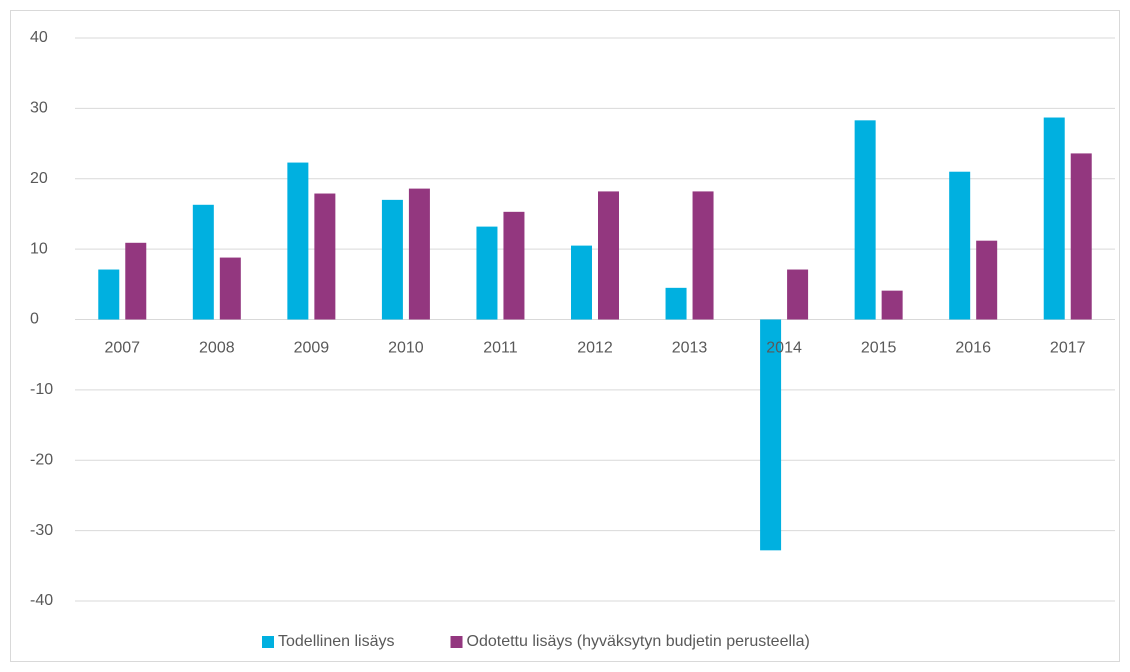  Describe the element at coordinates (39, 108) in the screenshot. I see `y-tick-label: 30` at that location.